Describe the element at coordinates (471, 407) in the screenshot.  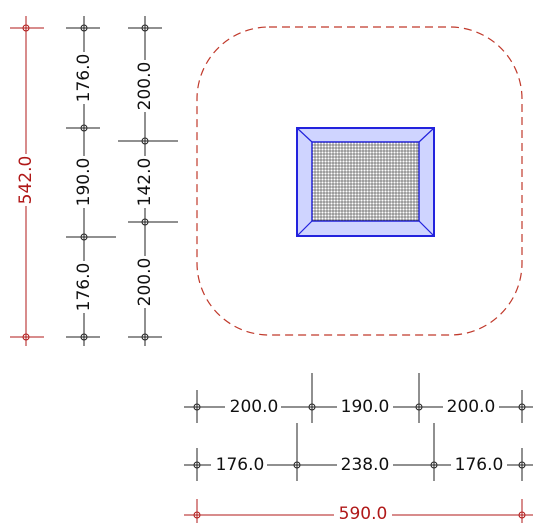
I see `dim-label-horizontal-top-3: 200.0` at that location.